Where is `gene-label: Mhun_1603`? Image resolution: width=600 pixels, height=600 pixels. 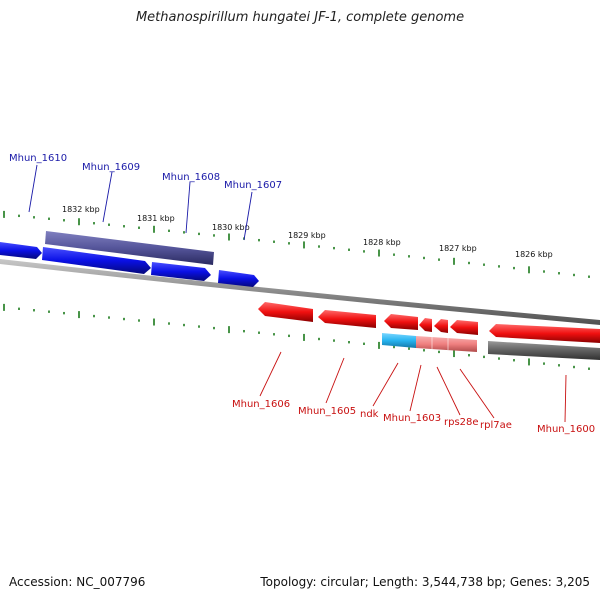
gene-label: Mhun_1603 is located at coordinates (412, 418).